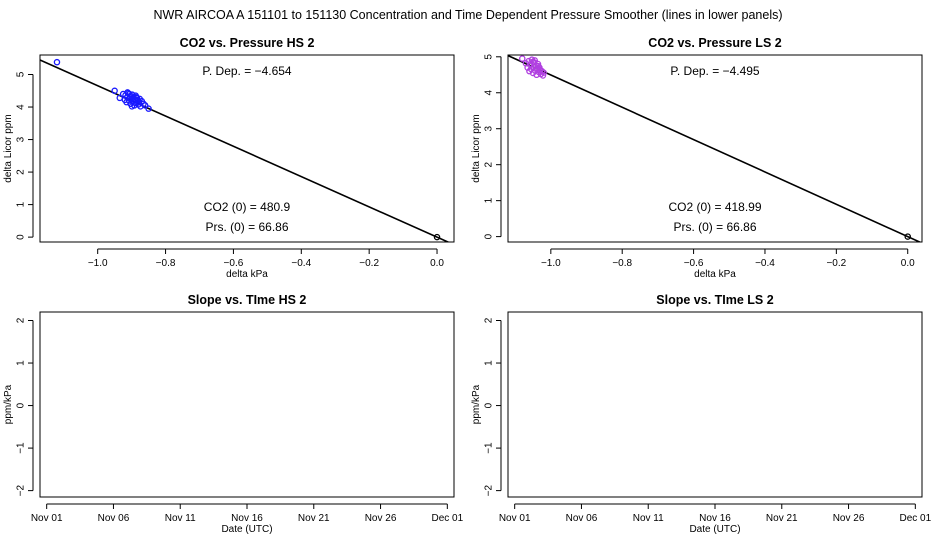  I want to click on co2-zero-label: CO2 (0) = 480.9, so click(247, 207).